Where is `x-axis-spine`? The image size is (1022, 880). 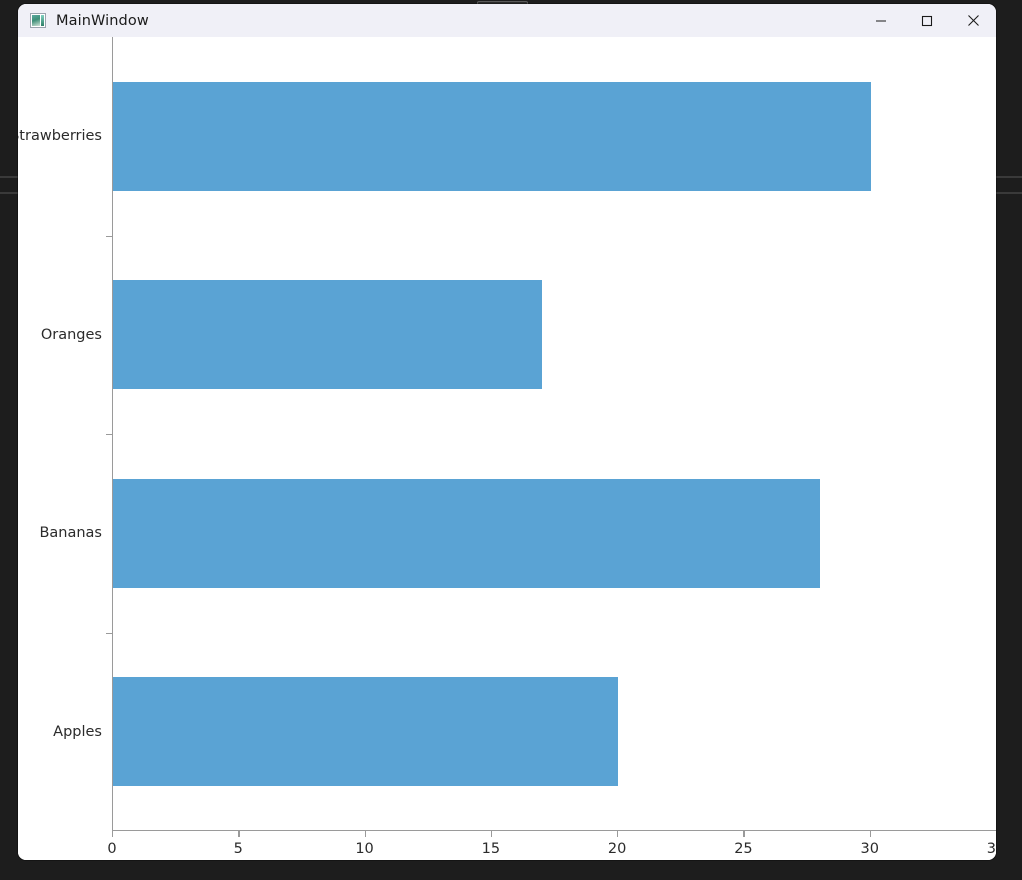 x-axis-spine is located at coordinates (554, 831).